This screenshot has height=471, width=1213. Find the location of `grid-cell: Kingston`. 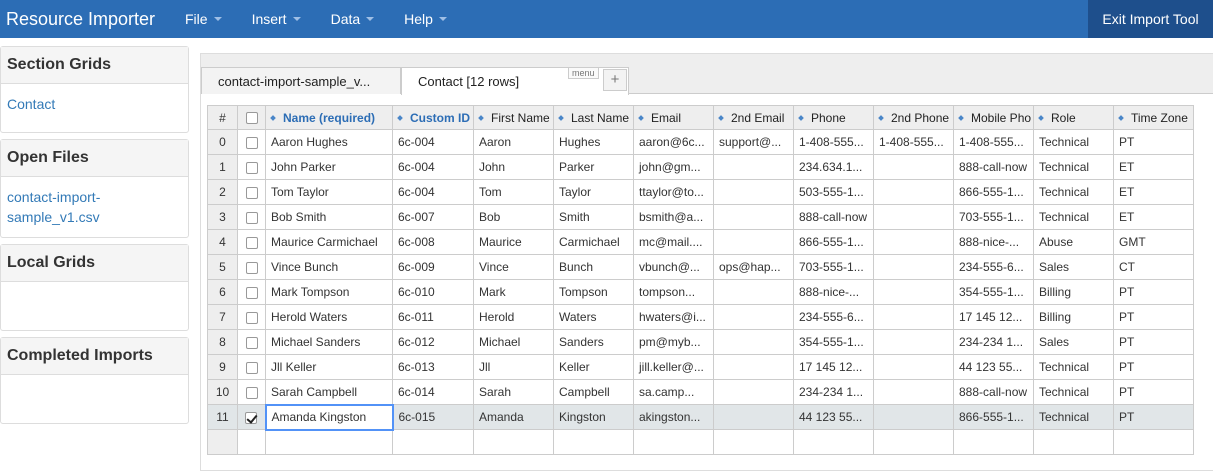

grid-cell: Kingston is located at coordinates (593, 417).